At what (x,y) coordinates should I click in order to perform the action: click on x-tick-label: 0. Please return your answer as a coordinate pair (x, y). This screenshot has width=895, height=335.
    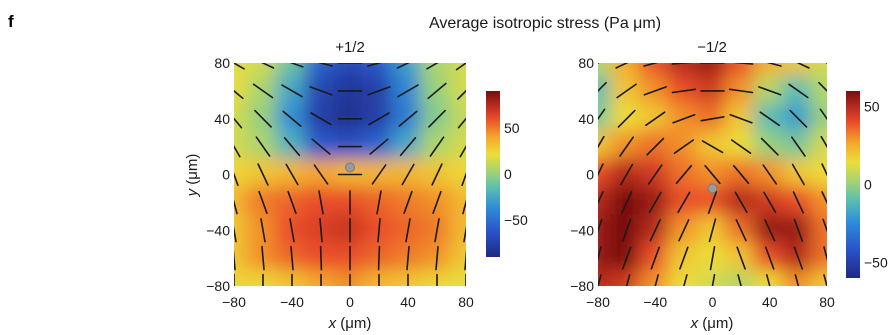
    Looking at the image, I should click on (350, 302).